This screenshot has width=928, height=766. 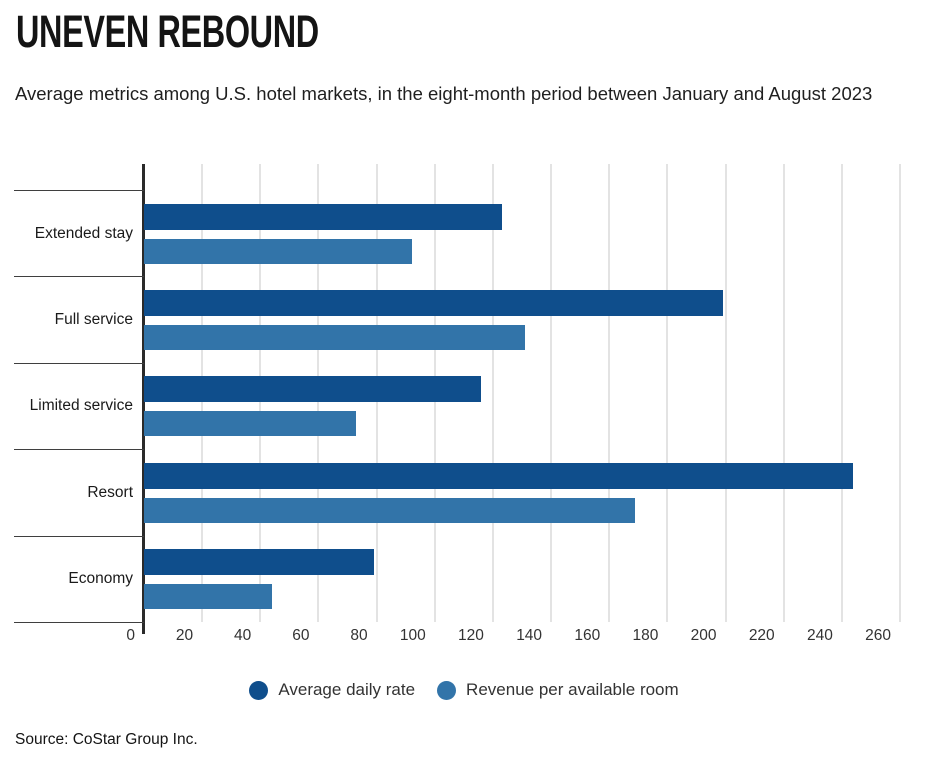 What do you see at coordinates (572, 689) in the screenshot?
I see `legend-label: Revenue per available room` at bounding box center [572, 689].